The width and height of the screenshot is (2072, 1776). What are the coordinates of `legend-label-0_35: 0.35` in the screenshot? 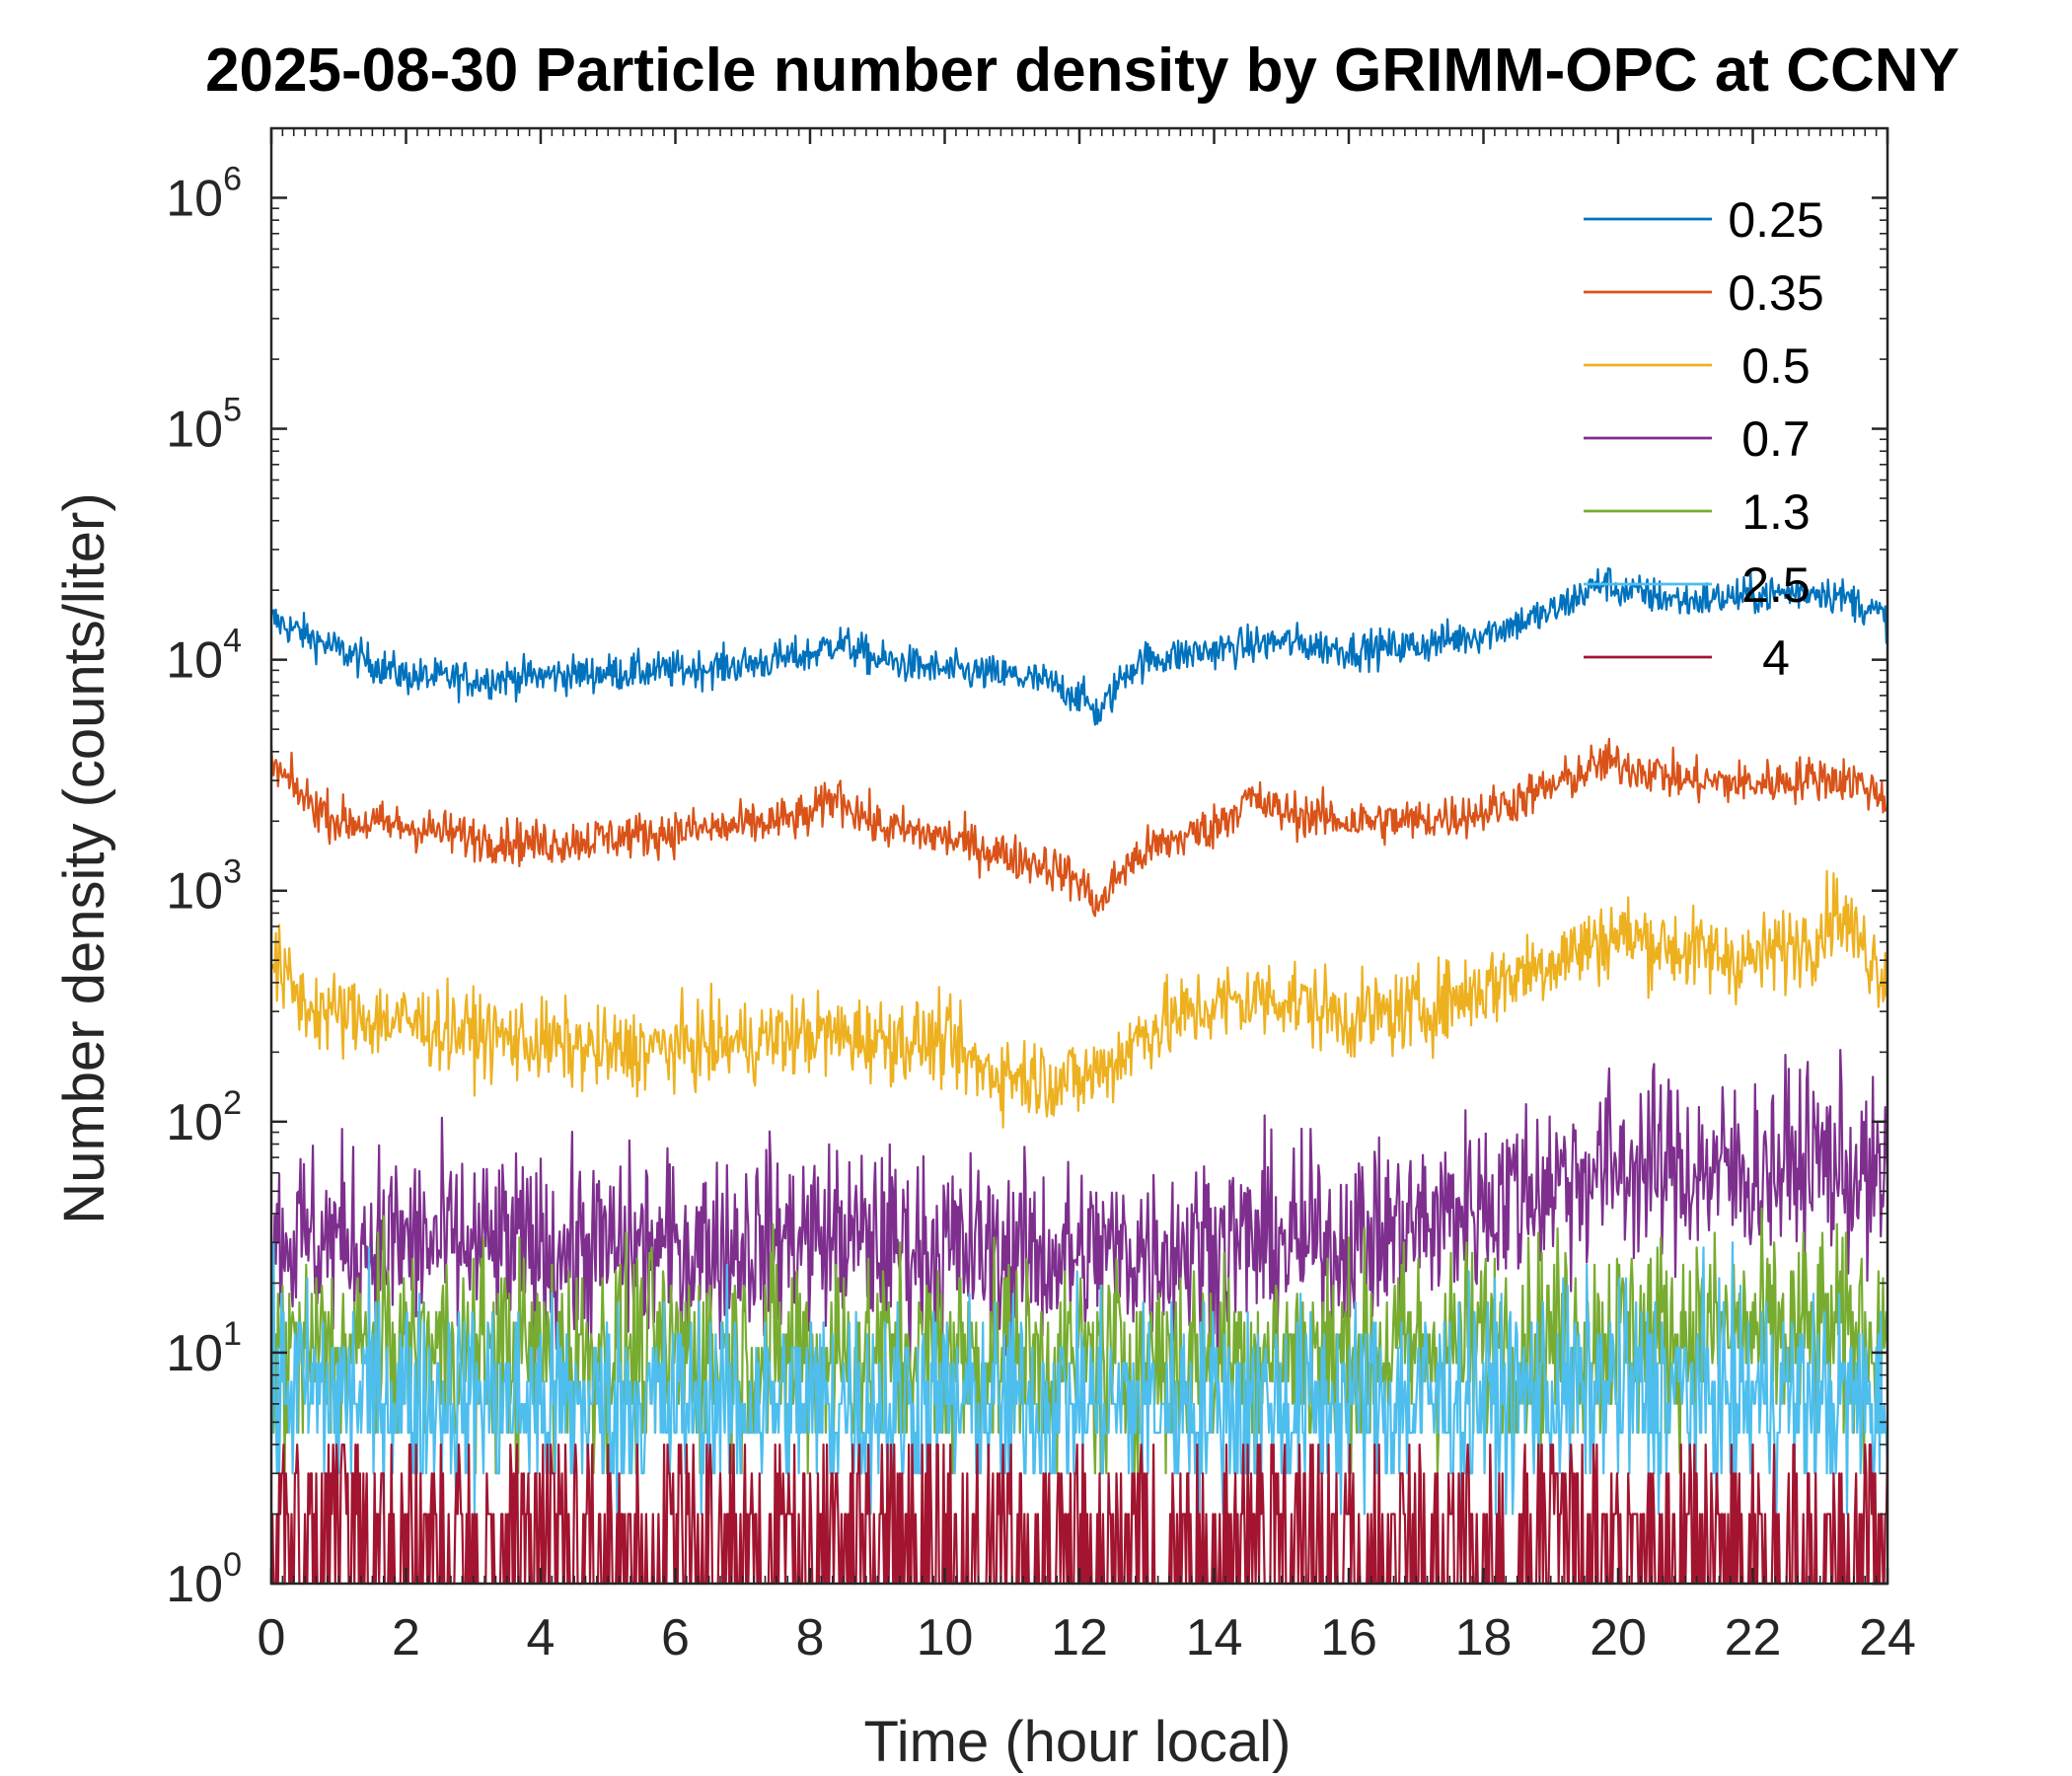 It's located at (1776, 293).